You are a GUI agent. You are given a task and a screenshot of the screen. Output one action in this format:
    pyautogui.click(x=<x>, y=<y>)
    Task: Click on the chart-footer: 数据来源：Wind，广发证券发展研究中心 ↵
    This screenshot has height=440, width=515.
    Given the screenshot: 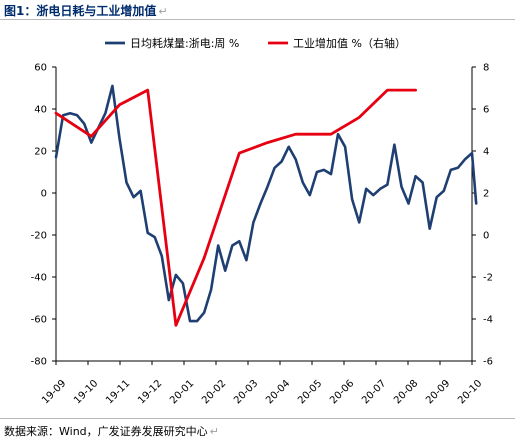 What is the action you would take?
    pyautogui.click(x=257, y=429)
    